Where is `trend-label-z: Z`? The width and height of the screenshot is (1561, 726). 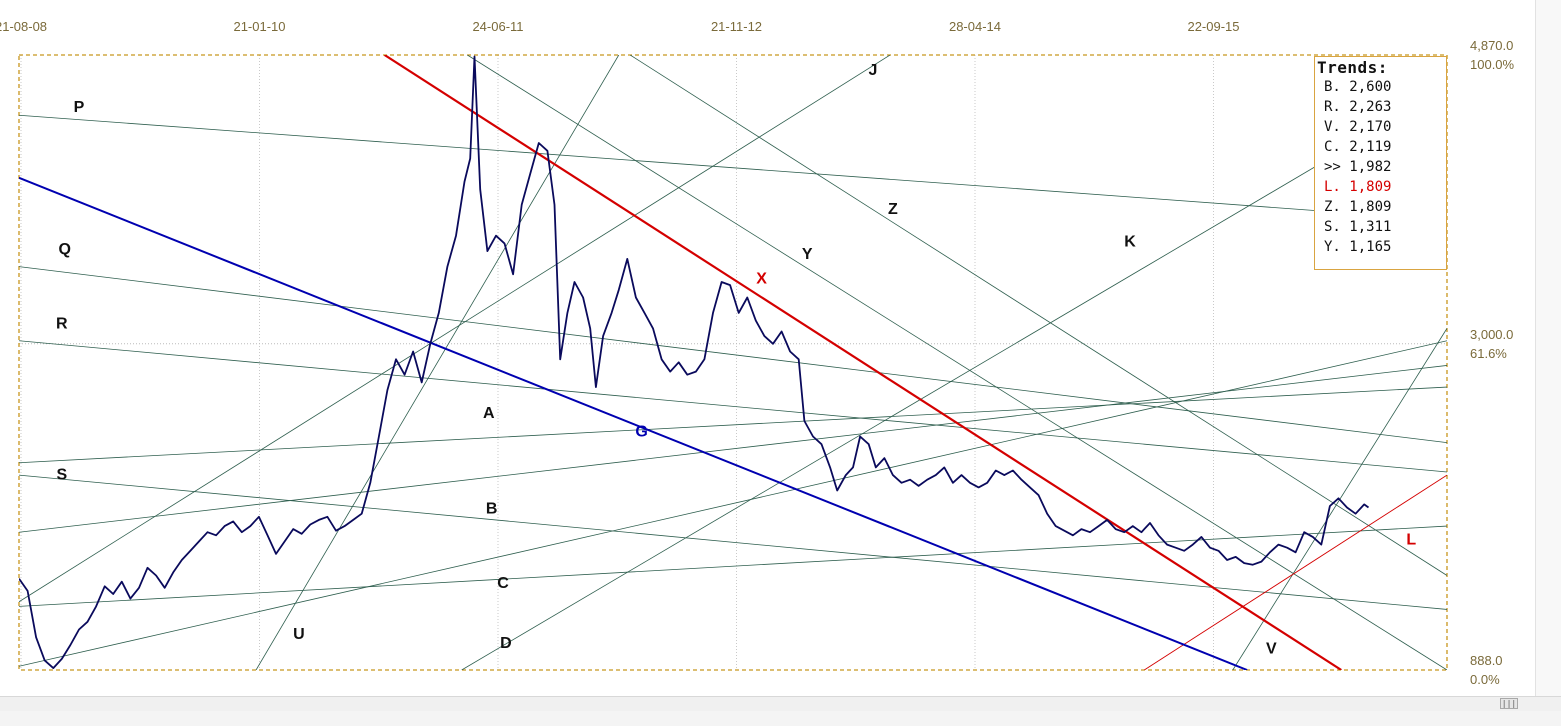 trend-label-z: Z is located at coordinates (893, 209).